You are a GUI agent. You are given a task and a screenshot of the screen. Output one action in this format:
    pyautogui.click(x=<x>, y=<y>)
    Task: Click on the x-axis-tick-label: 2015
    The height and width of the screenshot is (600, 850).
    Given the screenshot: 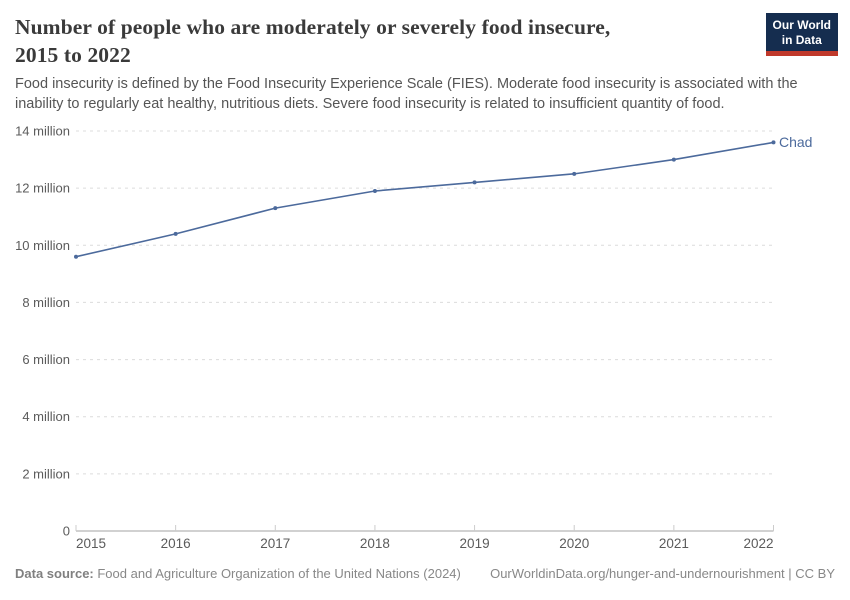 What is the action you would take?
    pyautogui.click(x=91, y=543)
    